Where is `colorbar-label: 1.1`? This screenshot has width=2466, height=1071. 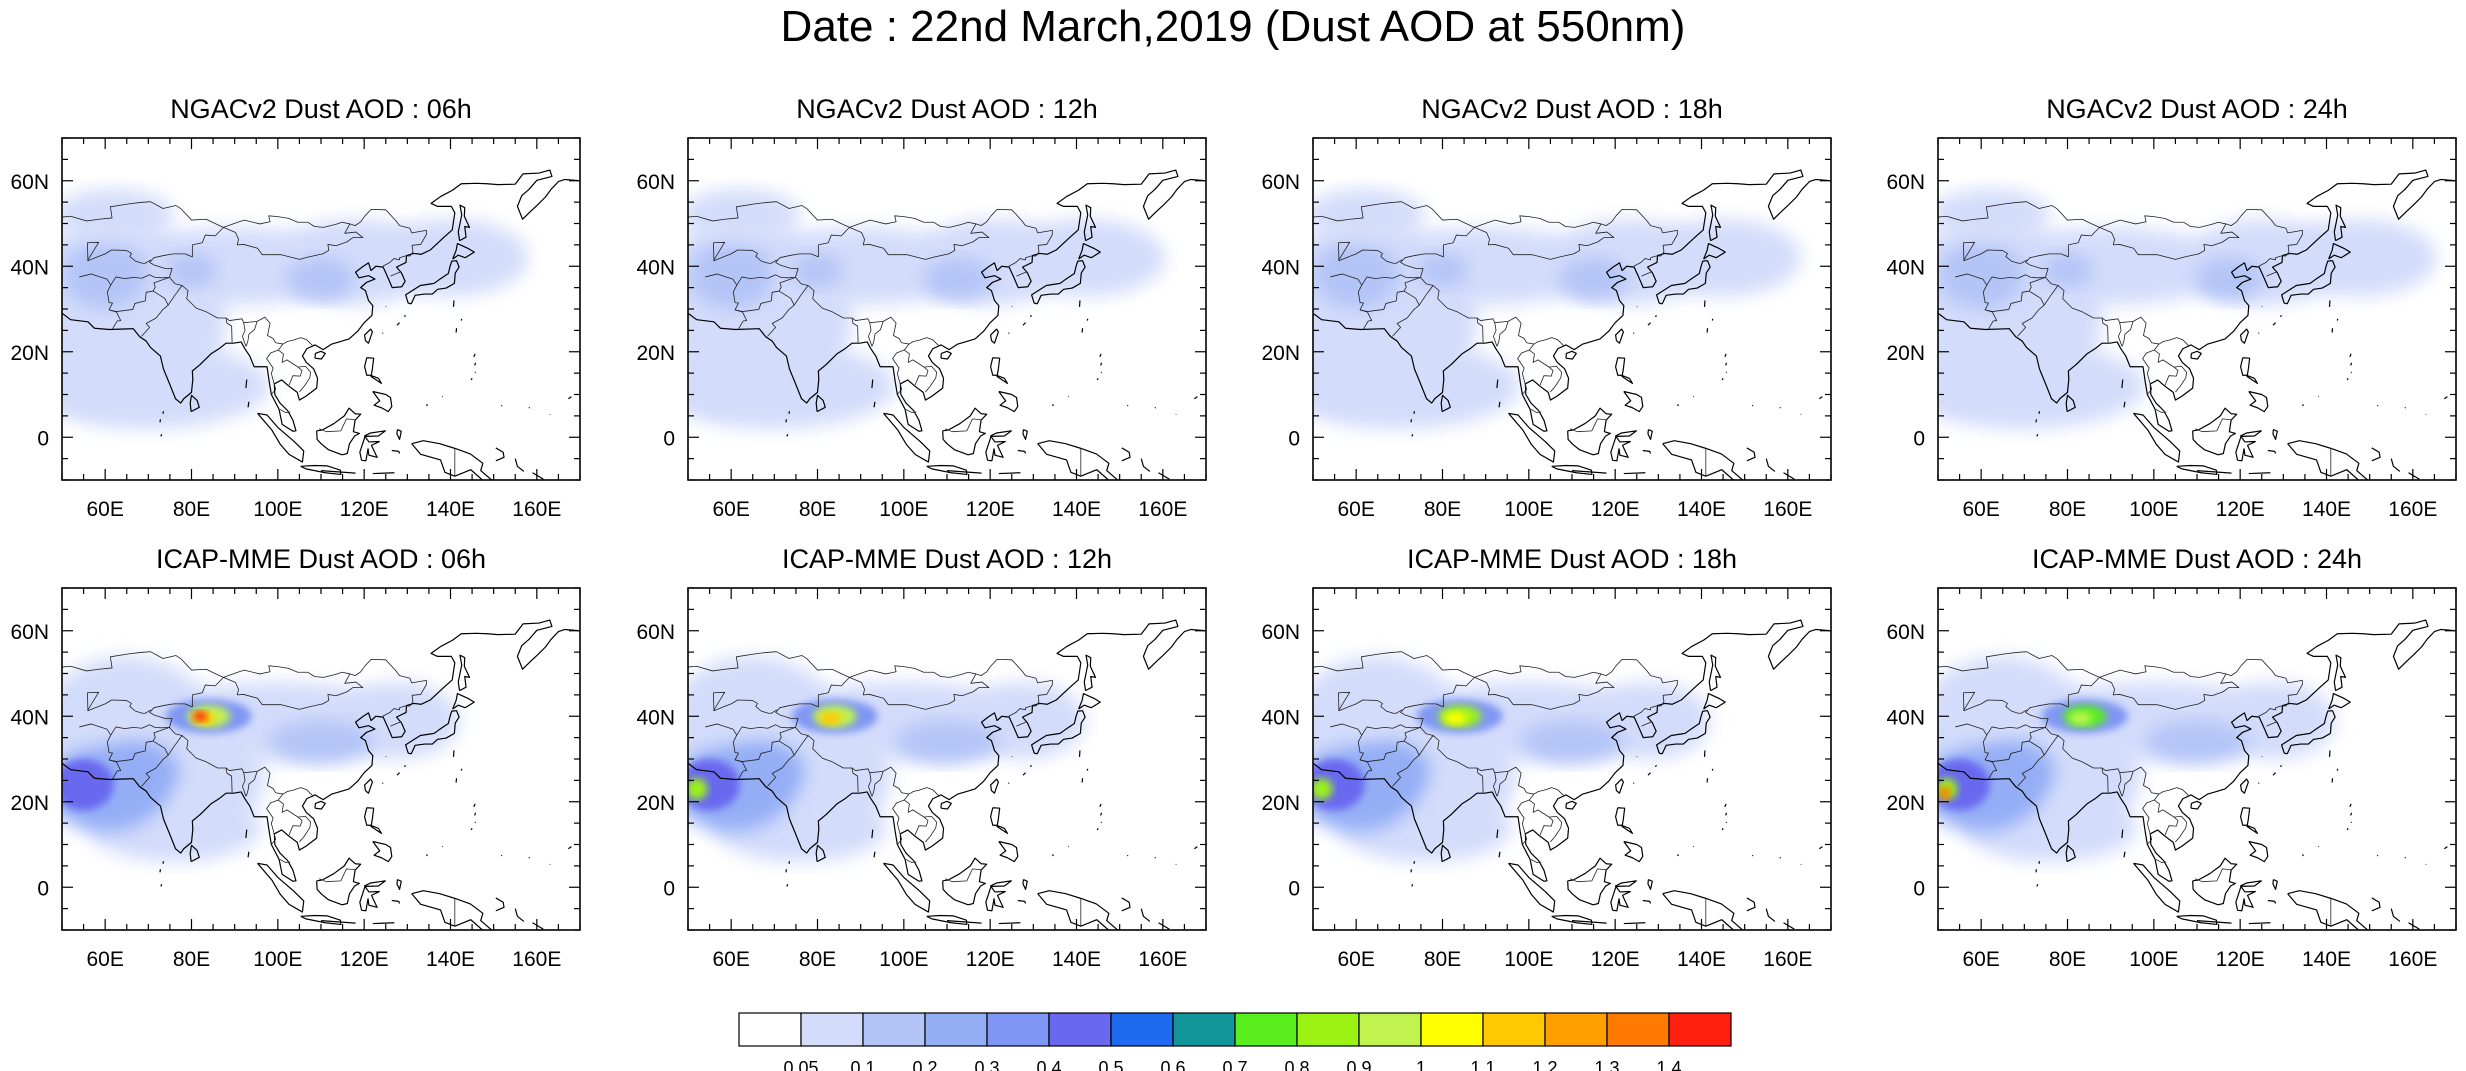
colorbar-label: 1.1 is located at coordinates (1482, 1064).